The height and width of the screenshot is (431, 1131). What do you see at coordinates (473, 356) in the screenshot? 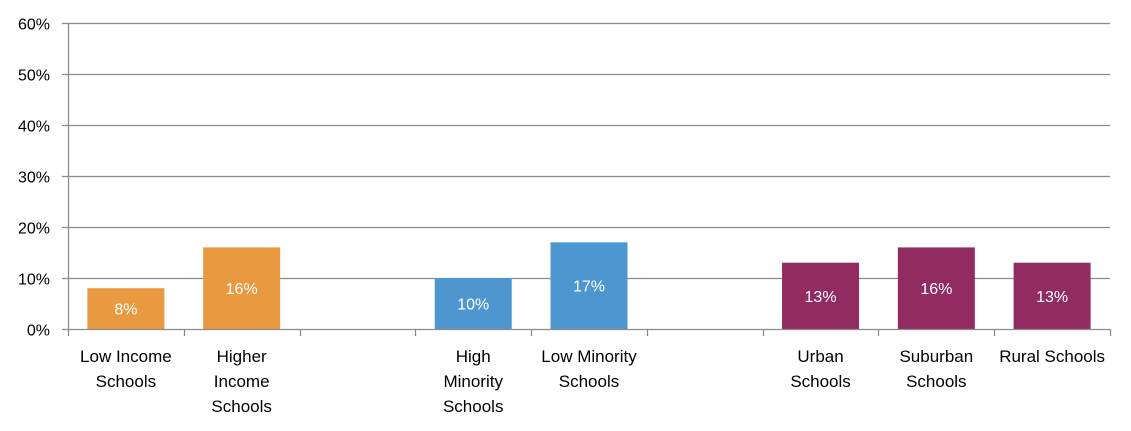
I see `category-label: High` at bounding box center [473, 356].